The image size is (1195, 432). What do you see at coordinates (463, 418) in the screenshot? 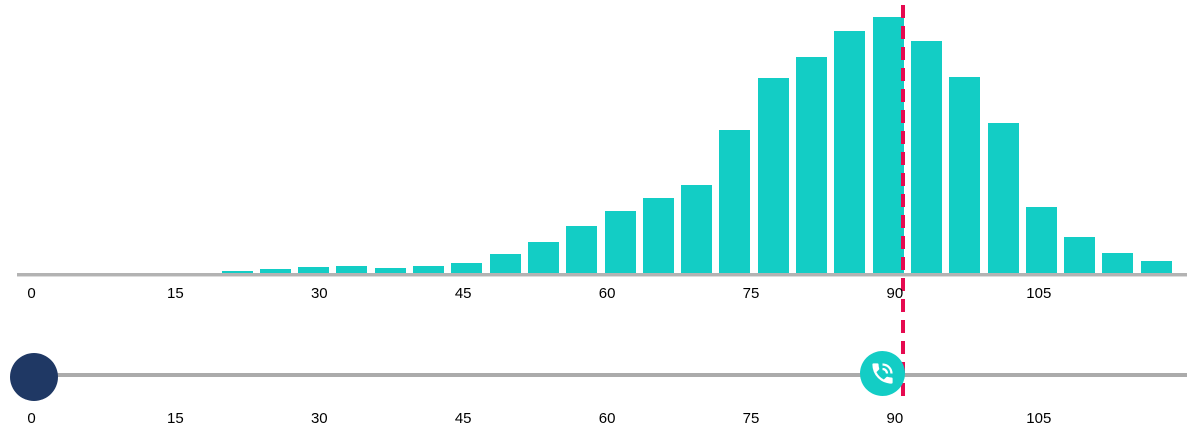
I see `tick-label-slider: 45` at bounding box center [463, 418].